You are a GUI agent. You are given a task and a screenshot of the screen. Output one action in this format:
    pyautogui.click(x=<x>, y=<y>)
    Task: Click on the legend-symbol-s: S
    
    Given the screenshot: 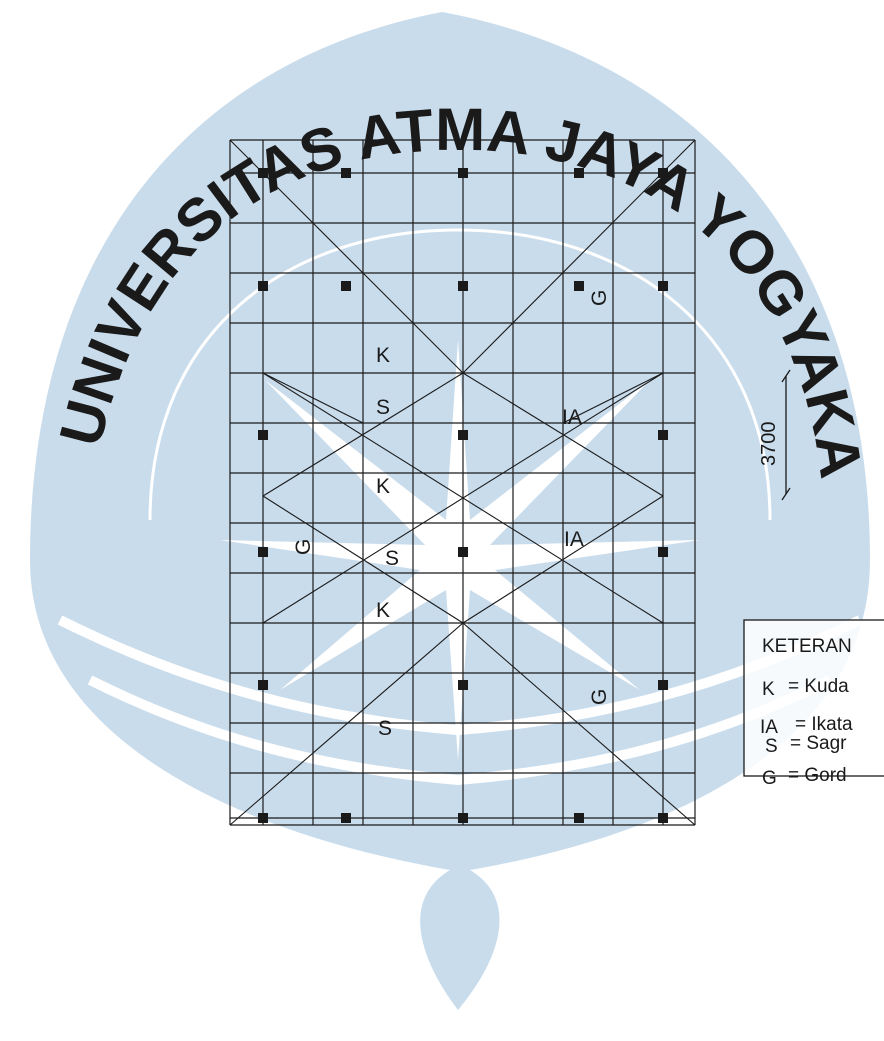 What is the action you would take?
    pyautogui.click(x=771, y=746)
    